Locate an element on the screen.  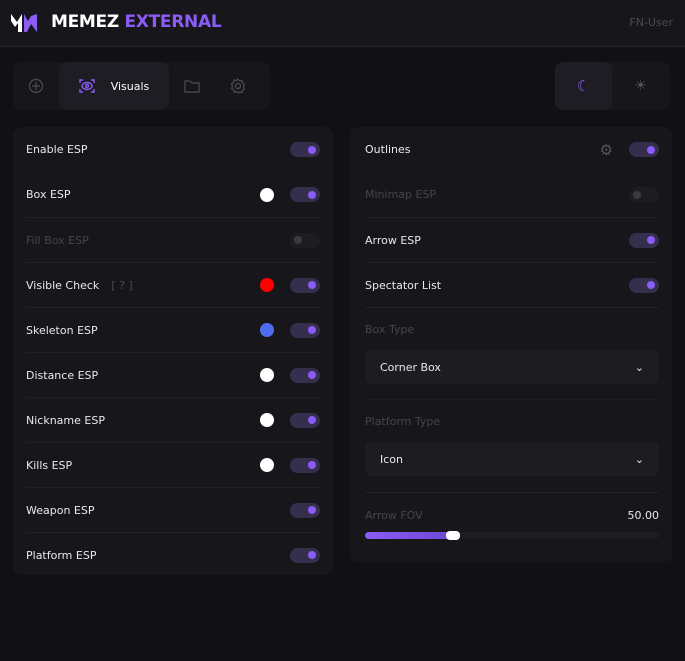
toggle-row: Skeleton ESP is located at coordinates (173, 329).